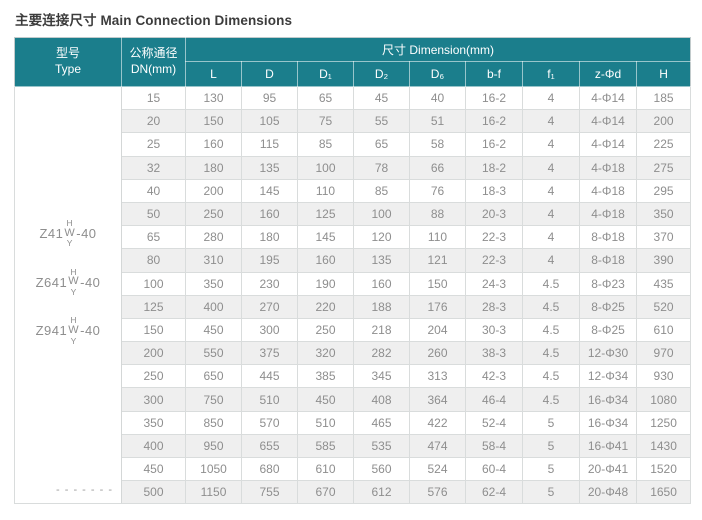  Describe the element at coordinates (269, 446) in the screenshot. I see `dimension-cell: 655` at that location.